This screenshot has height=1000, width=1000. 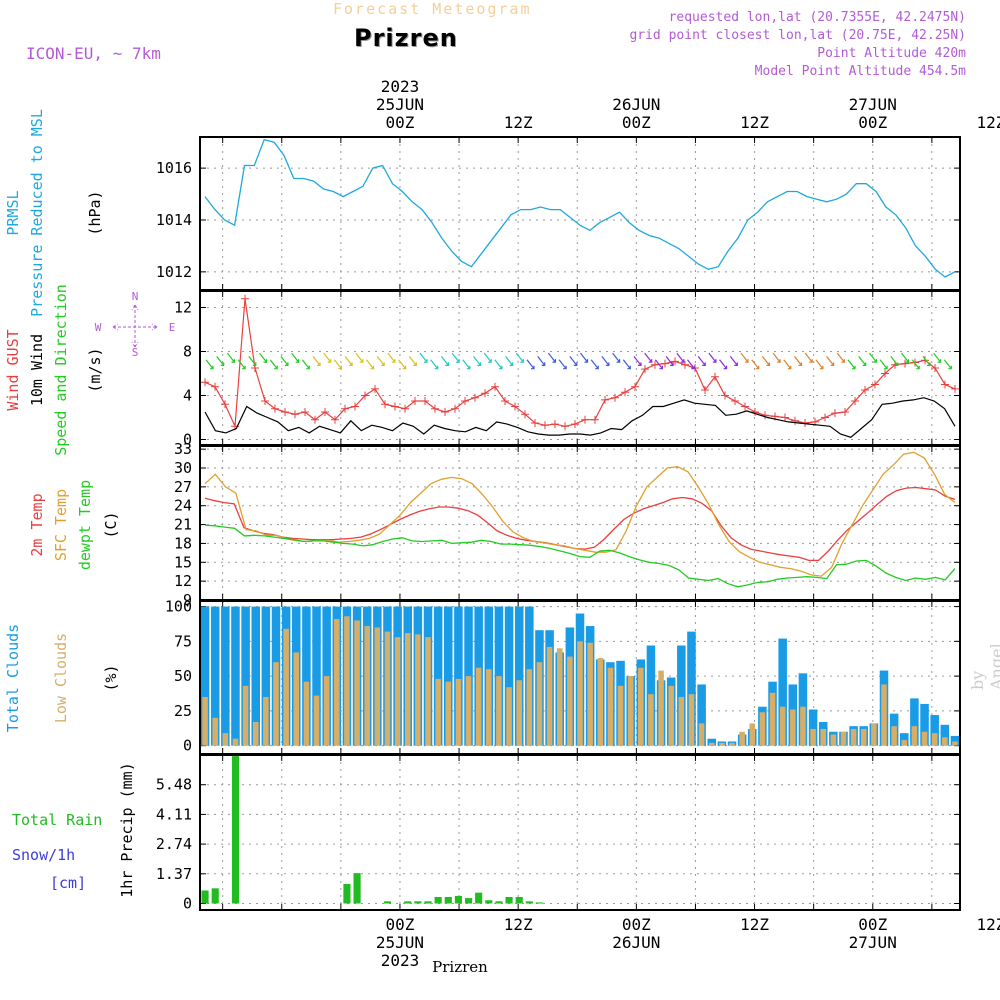 I want to click on temp-axis-label: 2m Temp, so click(x=37, y=524).